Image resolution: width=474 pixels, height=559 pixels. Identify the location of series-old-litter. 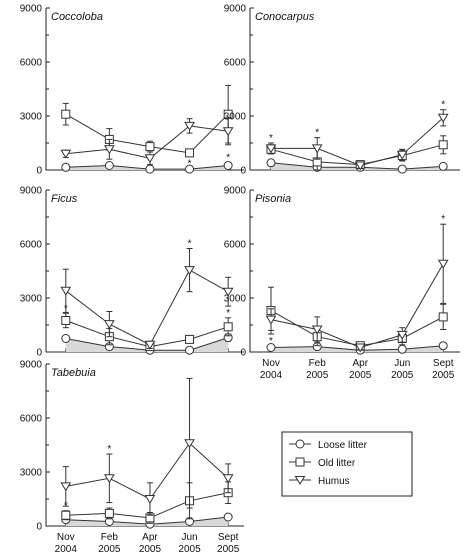
(147, 121).